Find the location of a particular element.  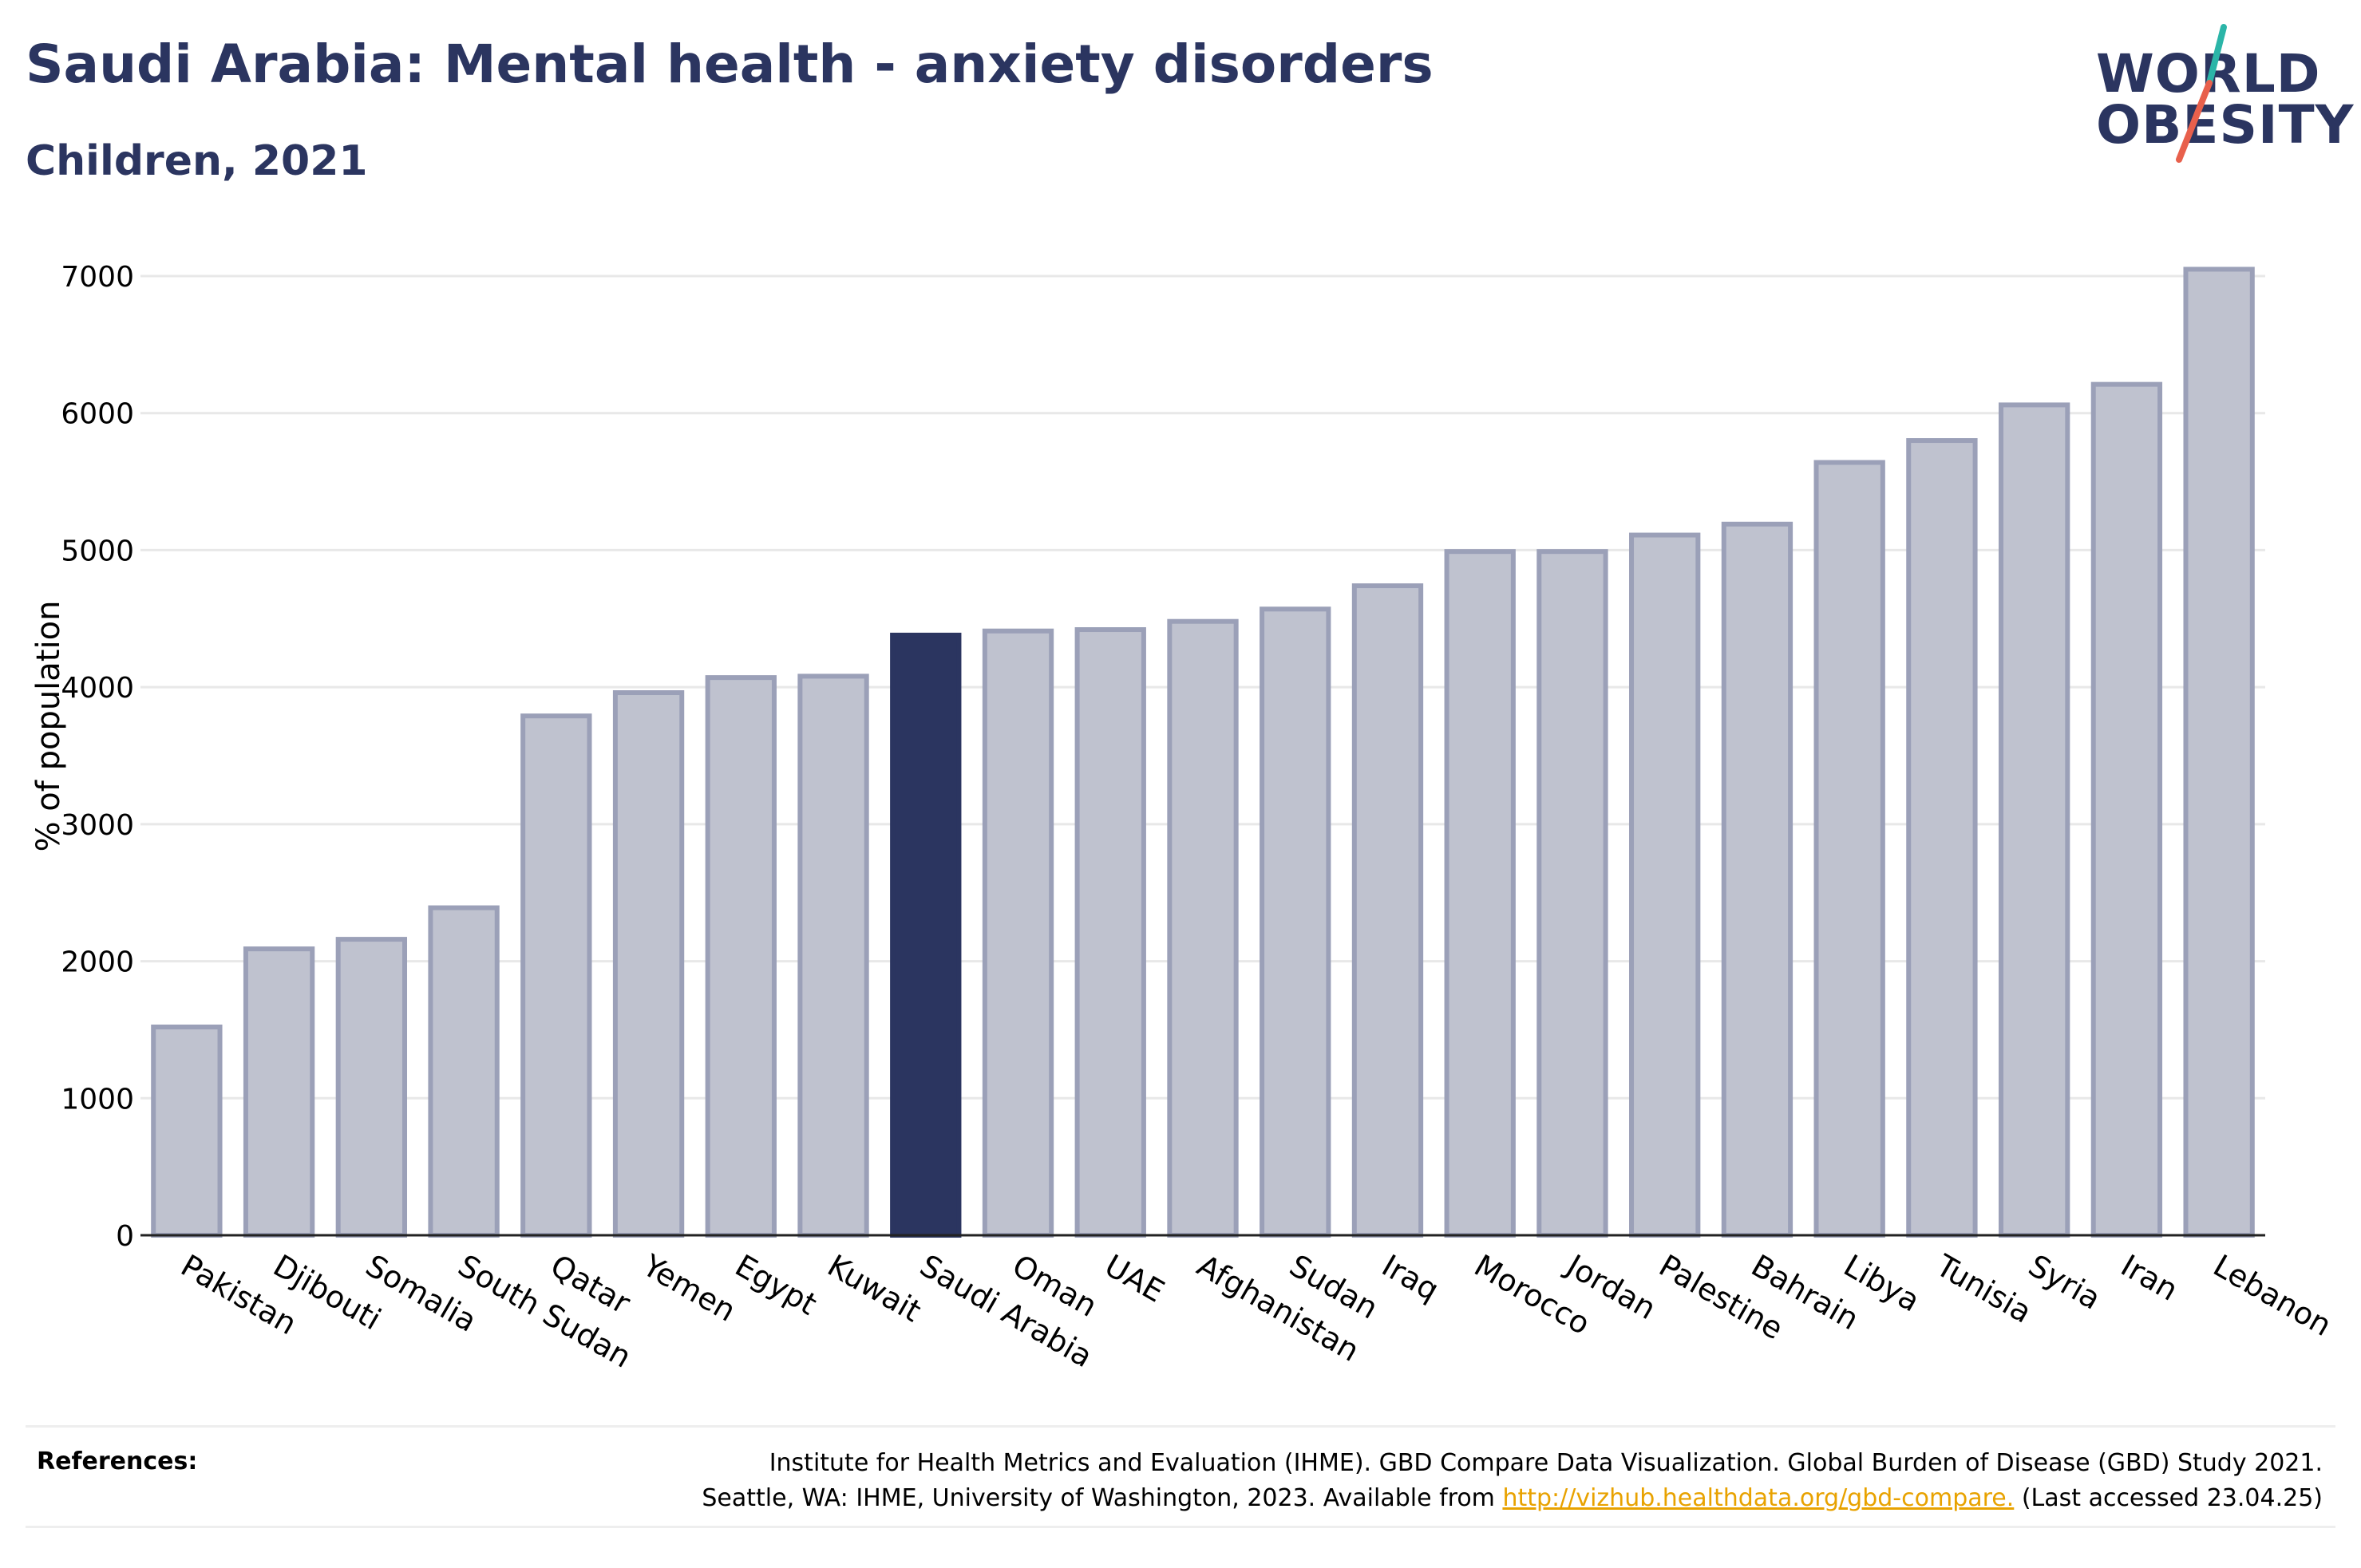

bar-afghanistan is located at coordinates (1203, 928).